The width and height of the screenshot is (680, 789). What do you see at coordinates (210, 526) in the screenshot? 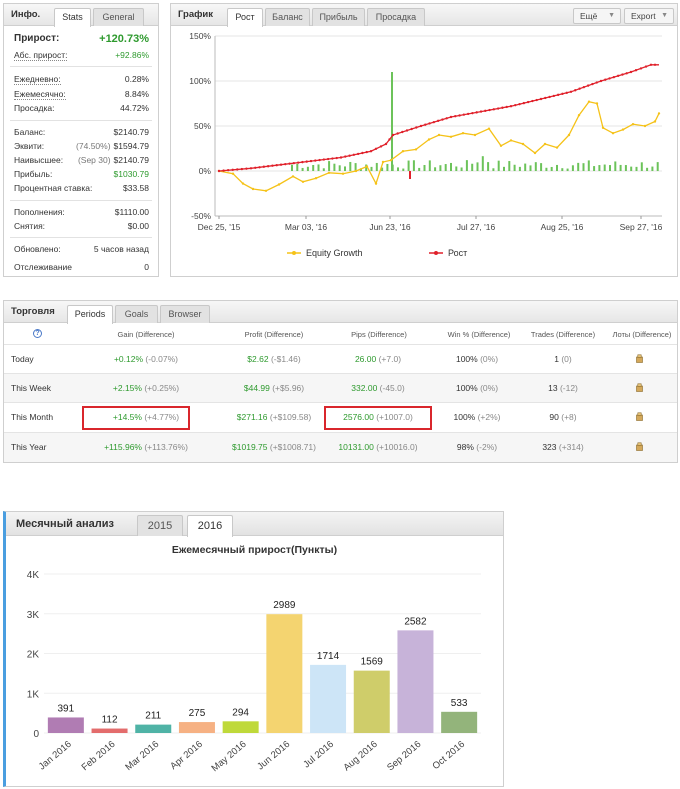
I see `tab-2016: 2016` at bounding box center [210, 526].